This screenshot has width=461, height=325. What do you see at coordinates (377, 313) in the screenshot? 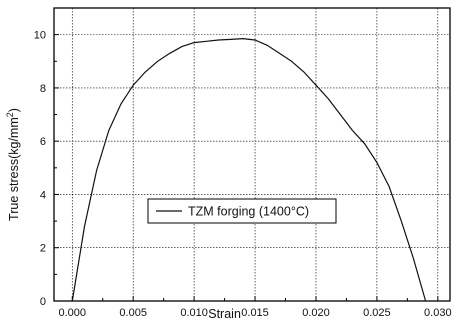
I see `x-tick-label: 0.025` at bounding box center [377, 313].